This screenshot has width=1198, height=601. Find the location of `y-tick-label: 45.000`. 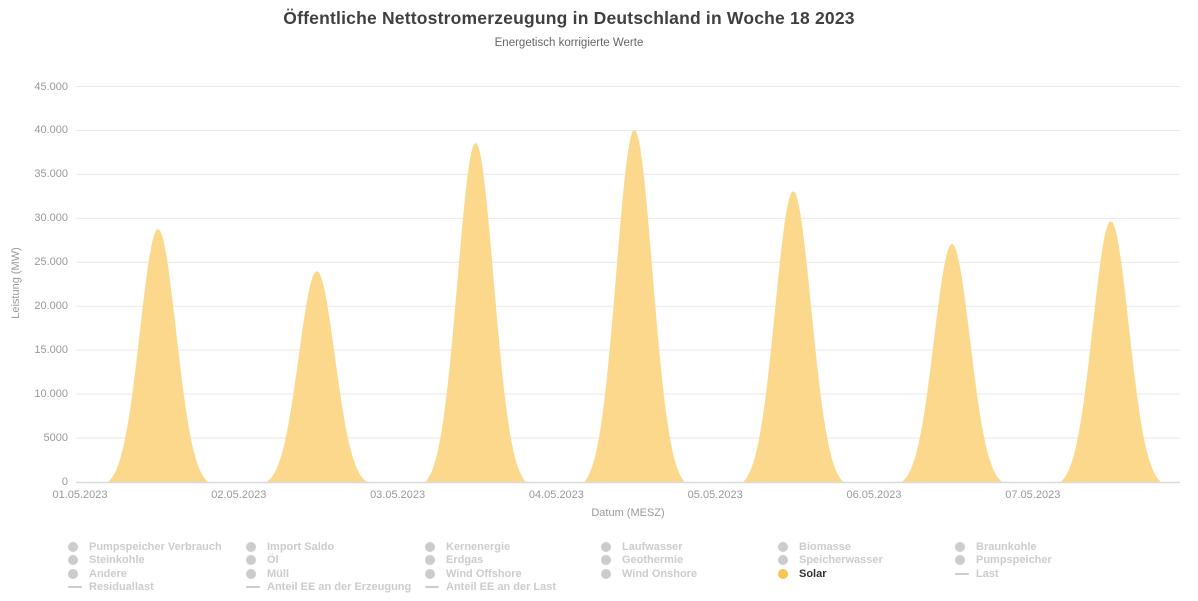

y-tick-label: 45.000 is located at coordinates (51, 86).